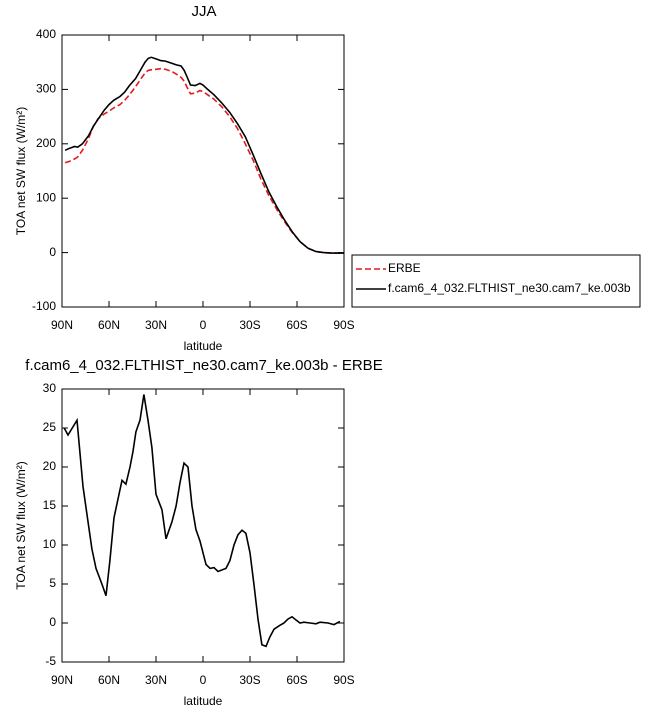 The width and height of the screenshot is (649, 711). What do you see at coordinates (46, 143) in the screenshot?
I see `y-tick-label: 200` at bounding box center [46, 143].